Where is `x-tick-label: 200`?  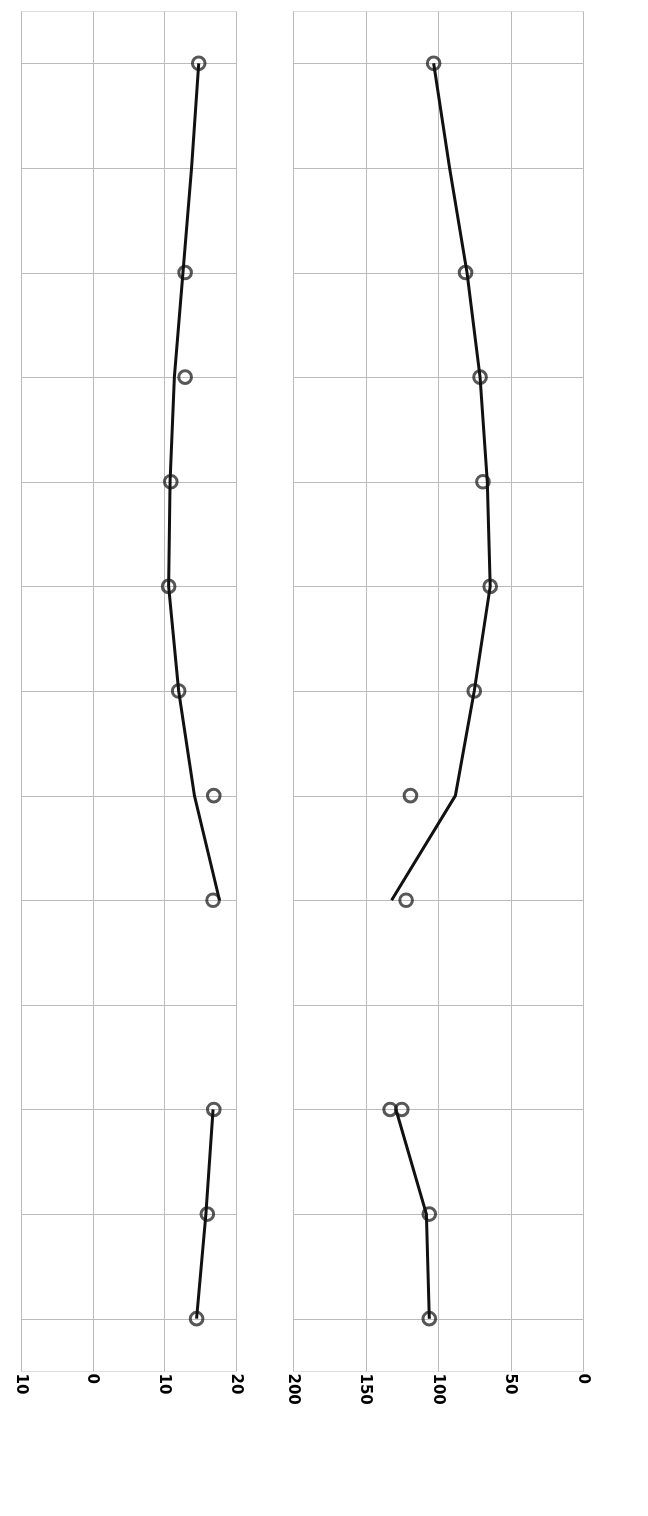 x-tick-label: 200 is located at coordinates (293, 1389).